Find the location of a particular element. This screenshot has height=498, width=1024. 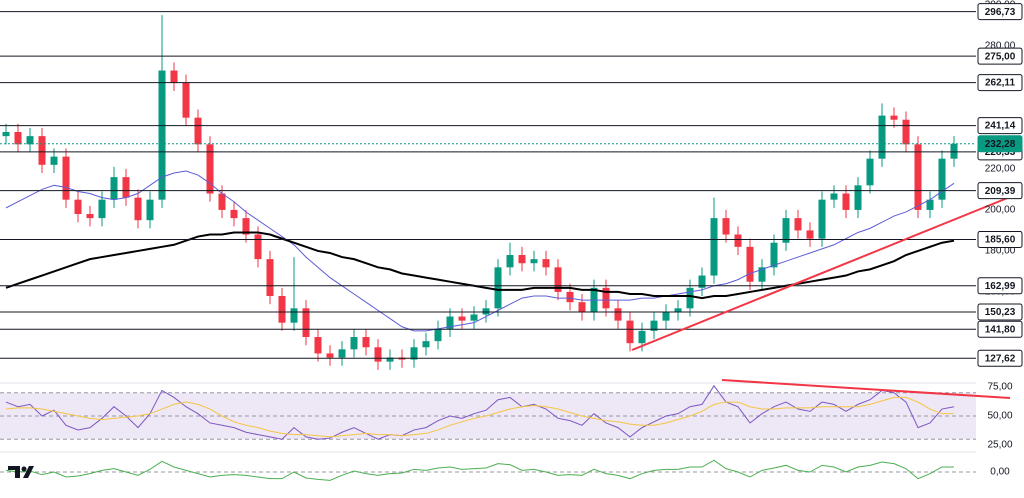

level-label: 162,99 is located at coordinates (1000, 286).